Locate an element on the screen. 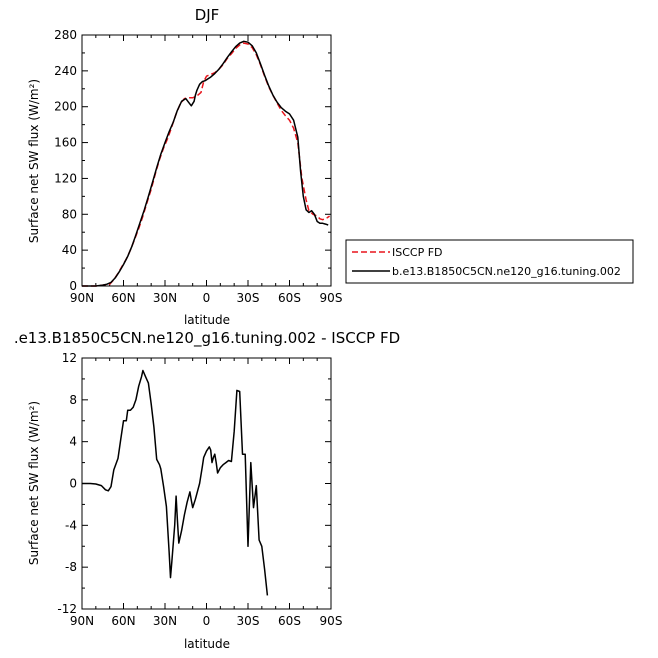 This screenshot has width=658, height=658. y-tick-label: 160 is located at coordinates (65, 143).